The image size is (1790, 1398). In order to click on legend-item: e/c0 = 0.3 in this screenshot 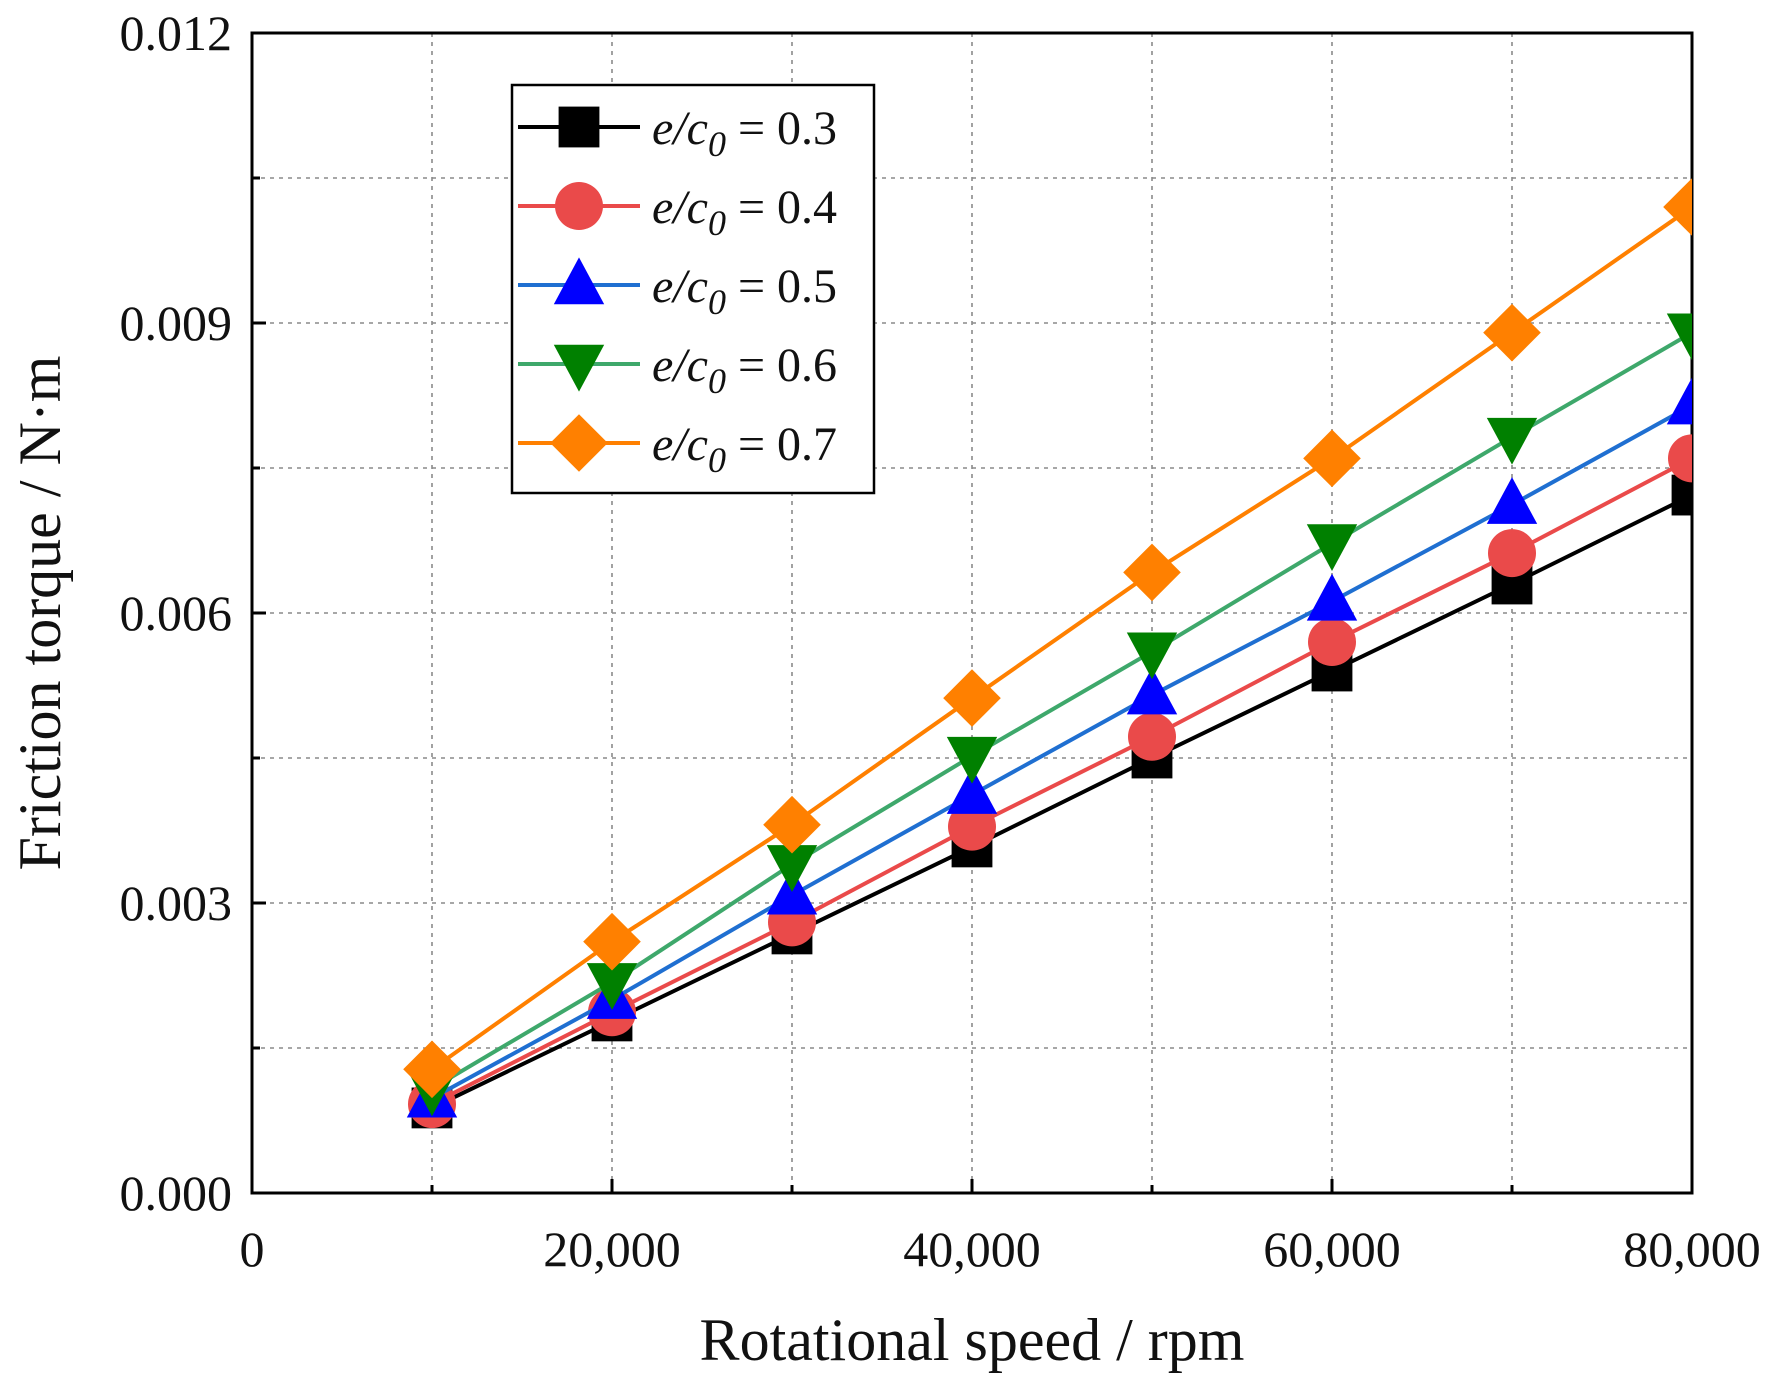, I will do `click(677, 133)`.